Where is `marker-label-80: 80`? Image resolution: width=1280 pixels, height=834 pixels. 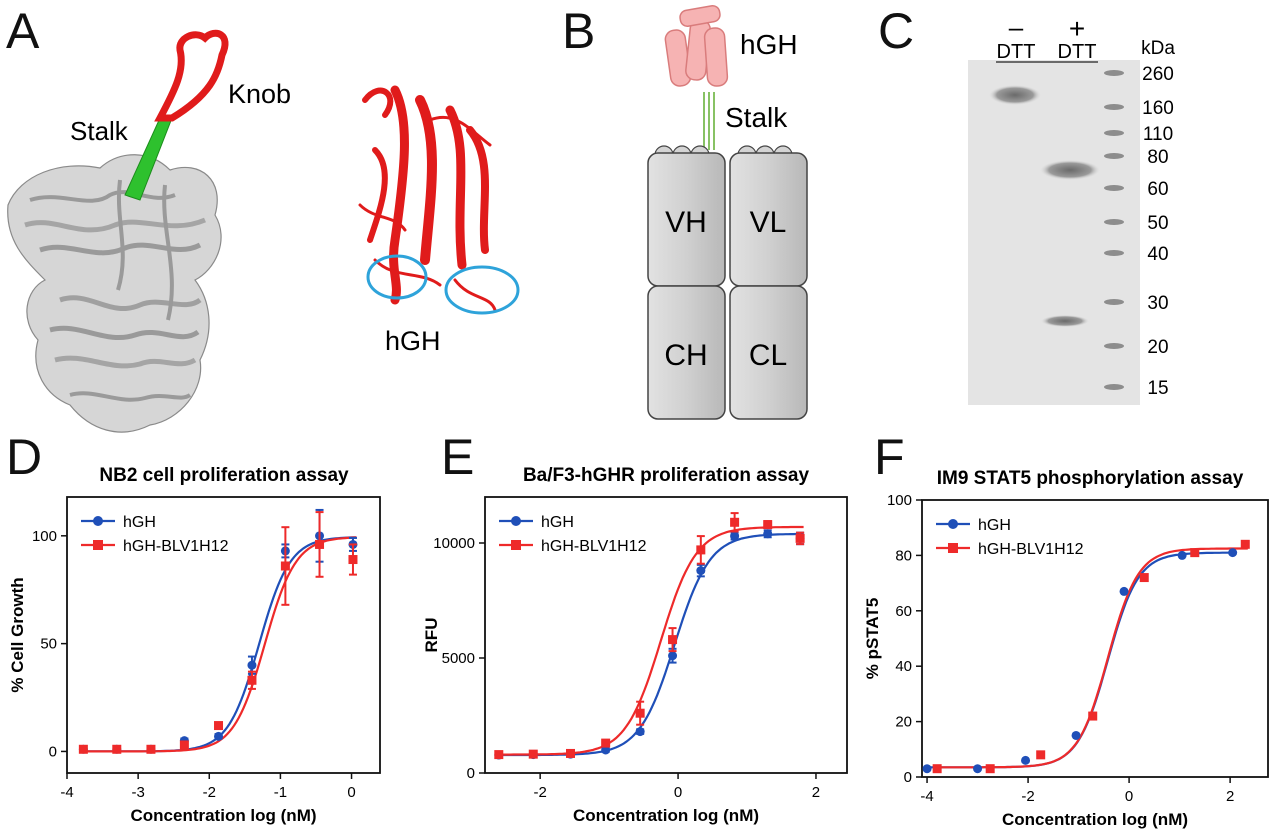
marker-label-80: 80 is located at coordinates (1157, 157).